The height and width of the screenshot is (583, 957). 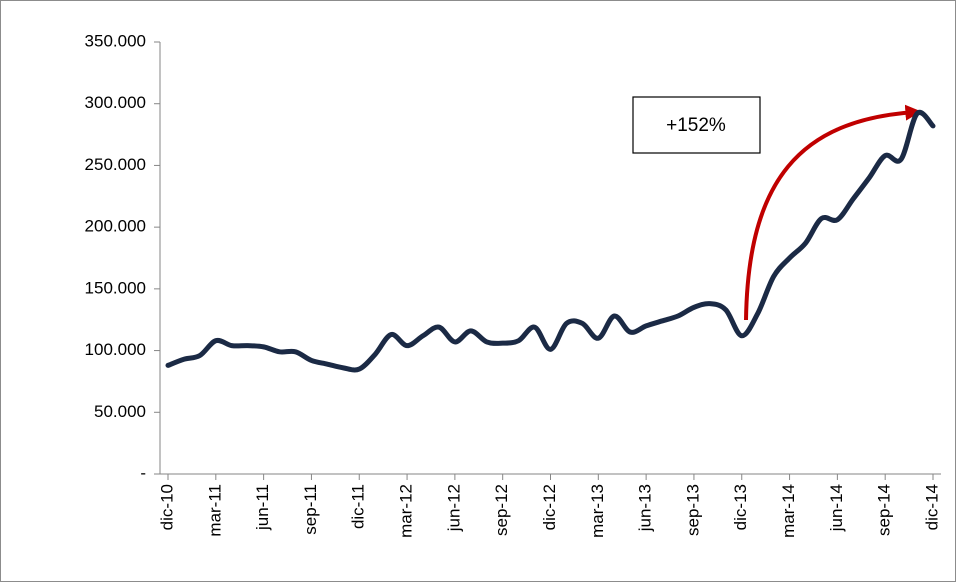 I want to click on x-tick-label: jun-13, so click(x=645, y=508).